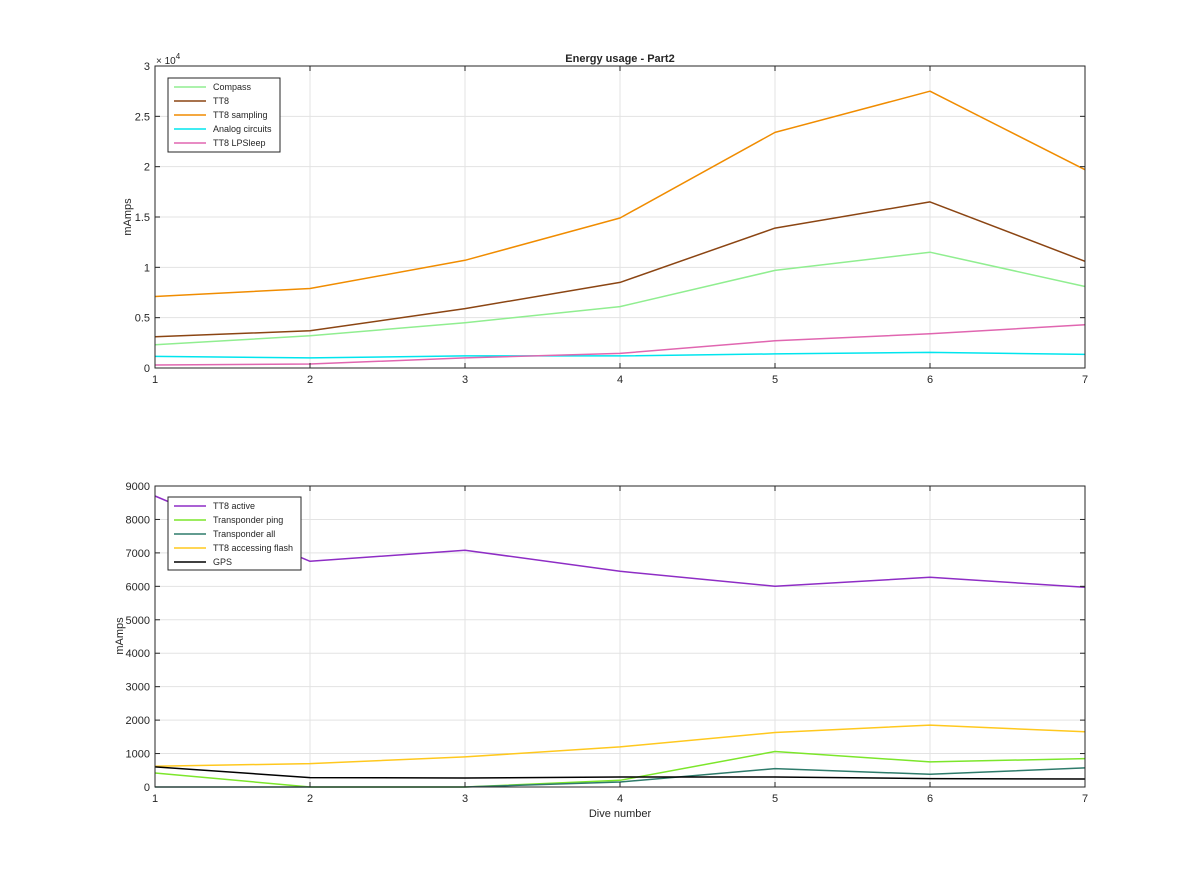  I want to click on legend-label: Transponder all, so click(244, 534).